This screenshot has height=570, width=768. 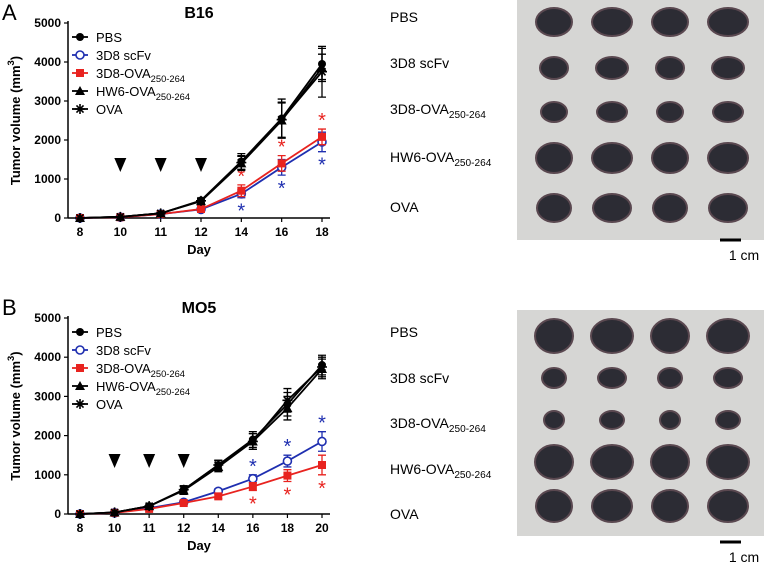 I want to click on x-tick-label: 12, so click(x=184, y=528).